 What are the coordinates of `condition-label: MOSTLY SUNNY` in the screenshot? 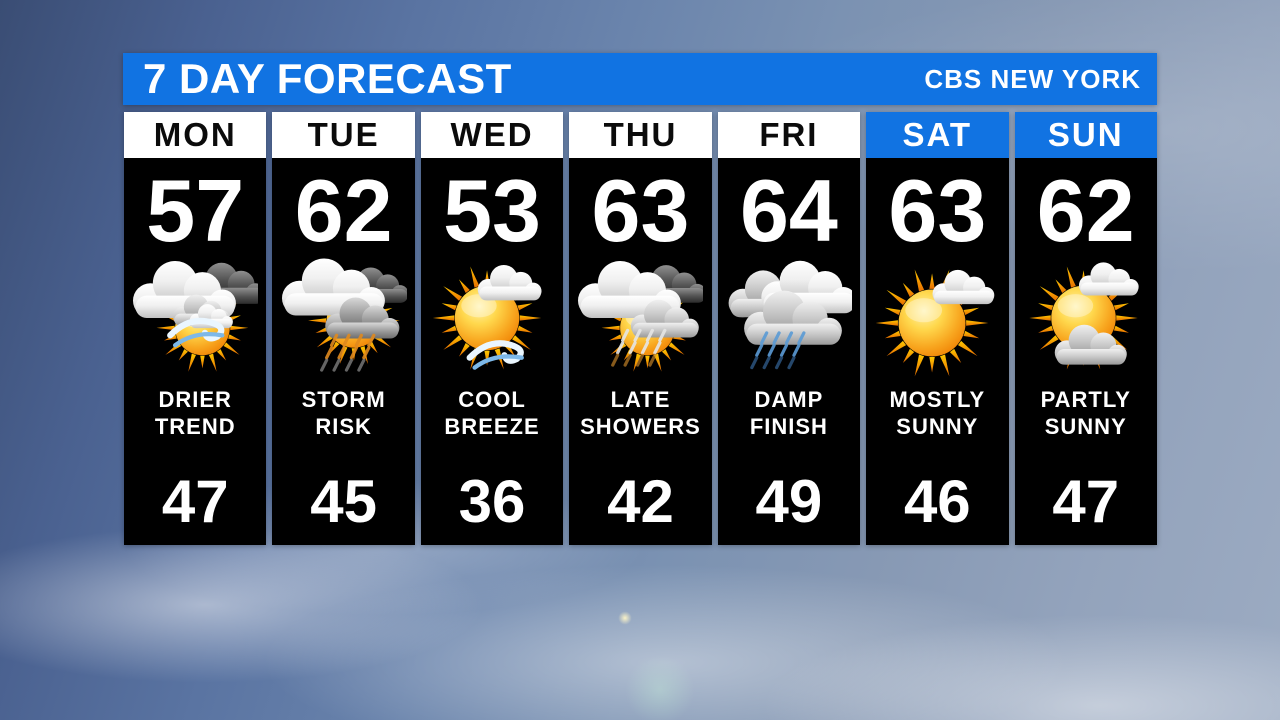 It's located at (937, 413).